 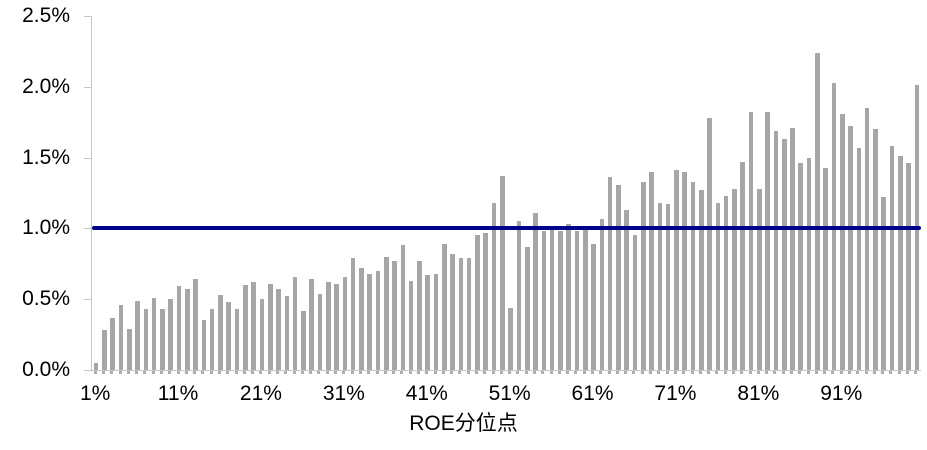 I want to click on x-tick-label: 51%, so click(x=509, y=393).